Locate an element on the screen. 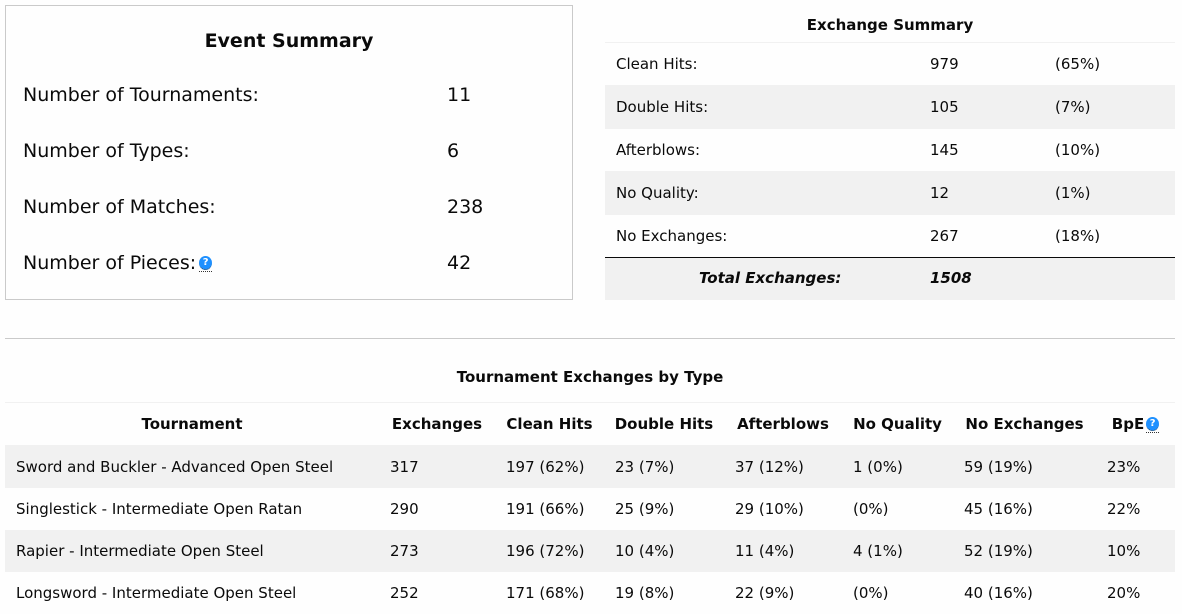 This screenshot has width=1182, height=614. bpe-label: BpE is located at coordinates (1128, 424).